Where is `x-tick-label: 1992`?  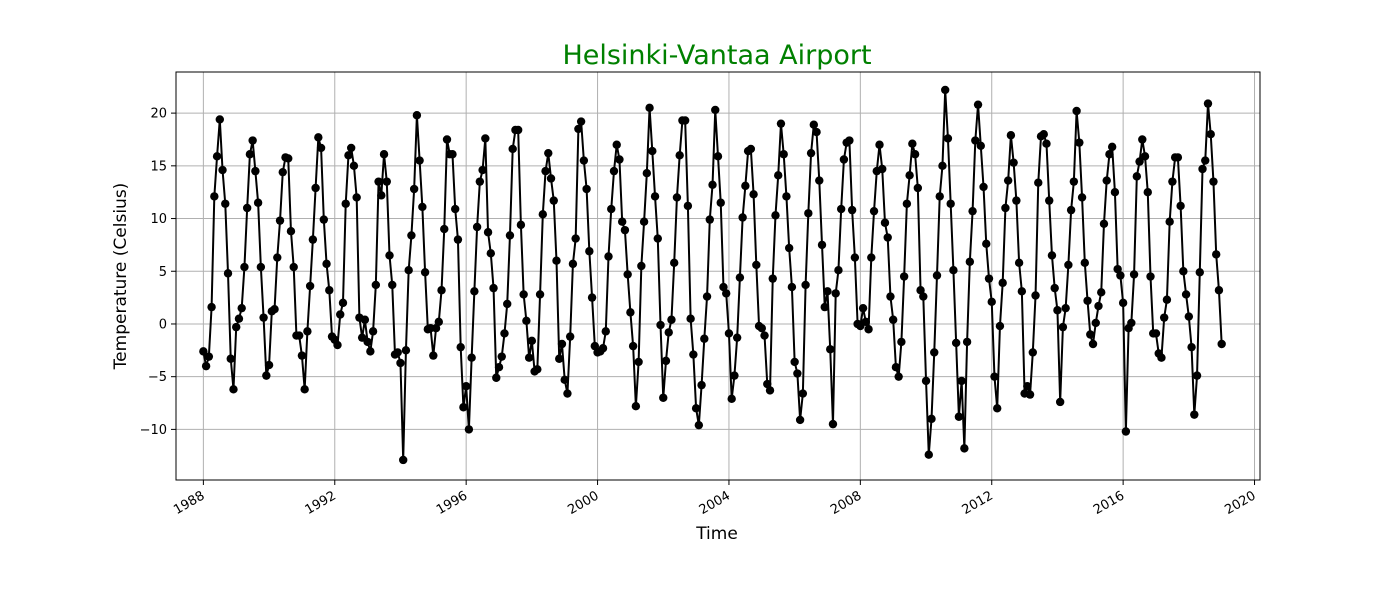 x-tick-label: 1992 is located at coordinates (321, 503).